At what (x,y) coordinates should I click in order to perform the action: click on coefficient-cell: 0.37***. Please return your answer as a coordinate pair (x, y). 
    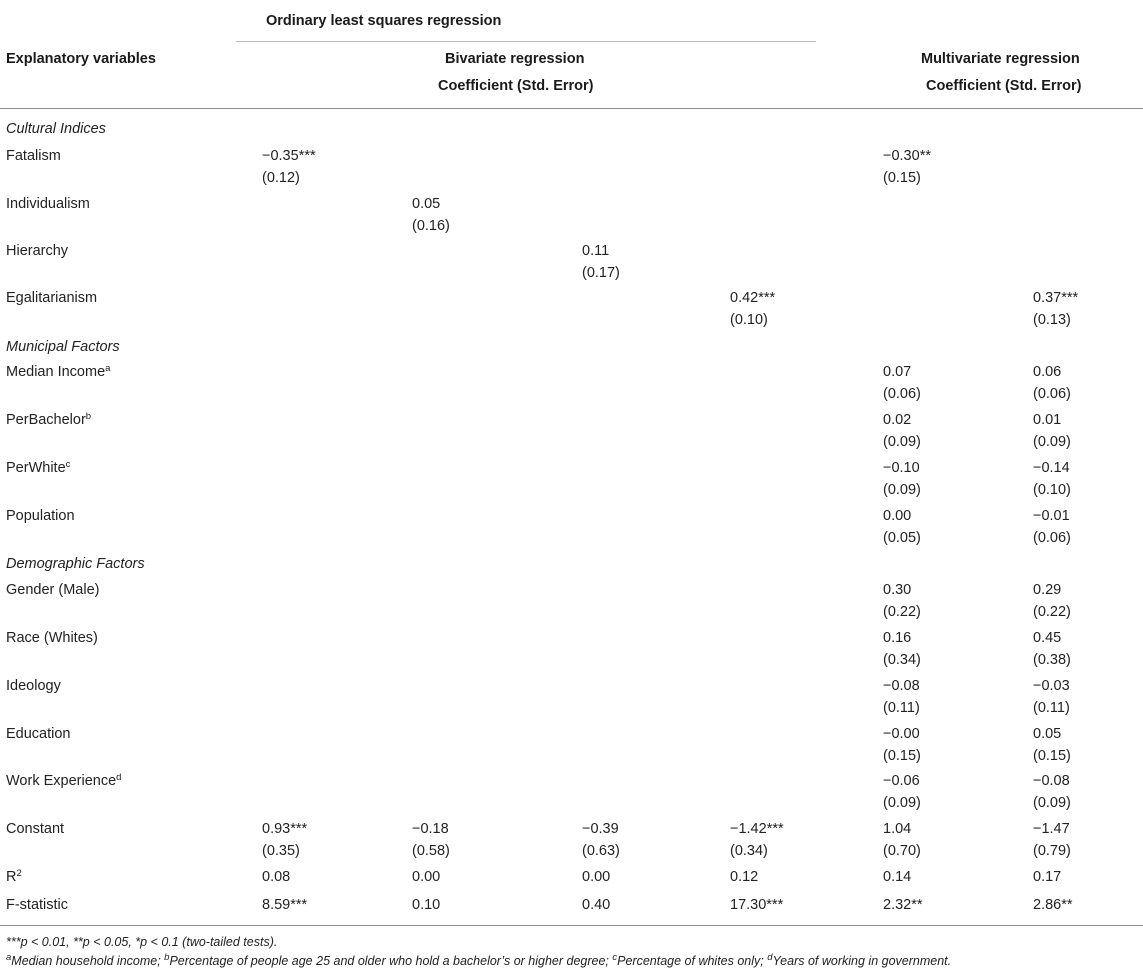
    Looking at the image, I should click on (1056, 298).